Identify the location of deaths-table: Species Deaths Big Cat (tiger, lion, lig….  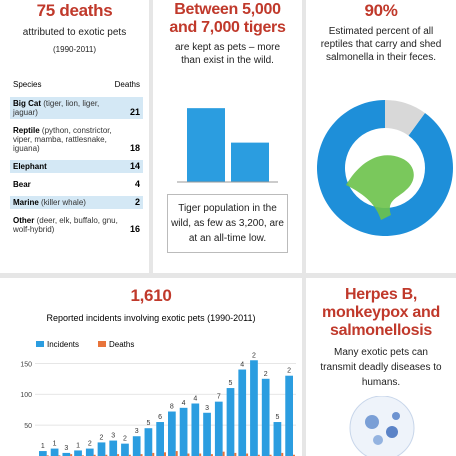
(76, 157).